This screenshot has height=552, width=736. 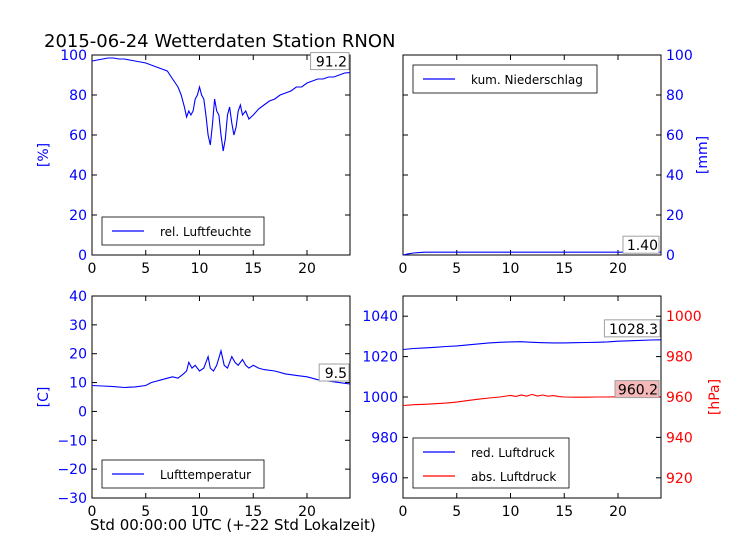 What do you see at coordinates (82, 256) in the screenshot?
I see `top-left-y-tick-label: 0` at bounding box center [82, 256].